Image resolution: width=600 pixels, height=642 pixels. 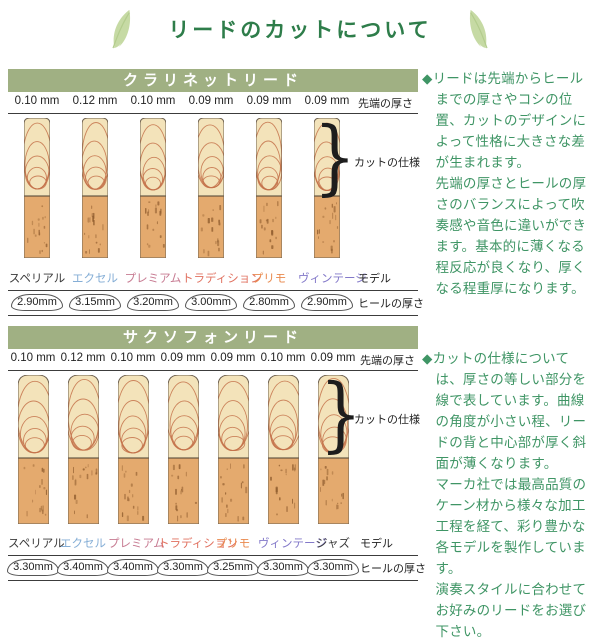 I want to click on saxophone-model-row: スペリアル エクセル プレミアム トラディション プリモ ヴィンテージ ジャズ モデル, so click(x=213, y=542).